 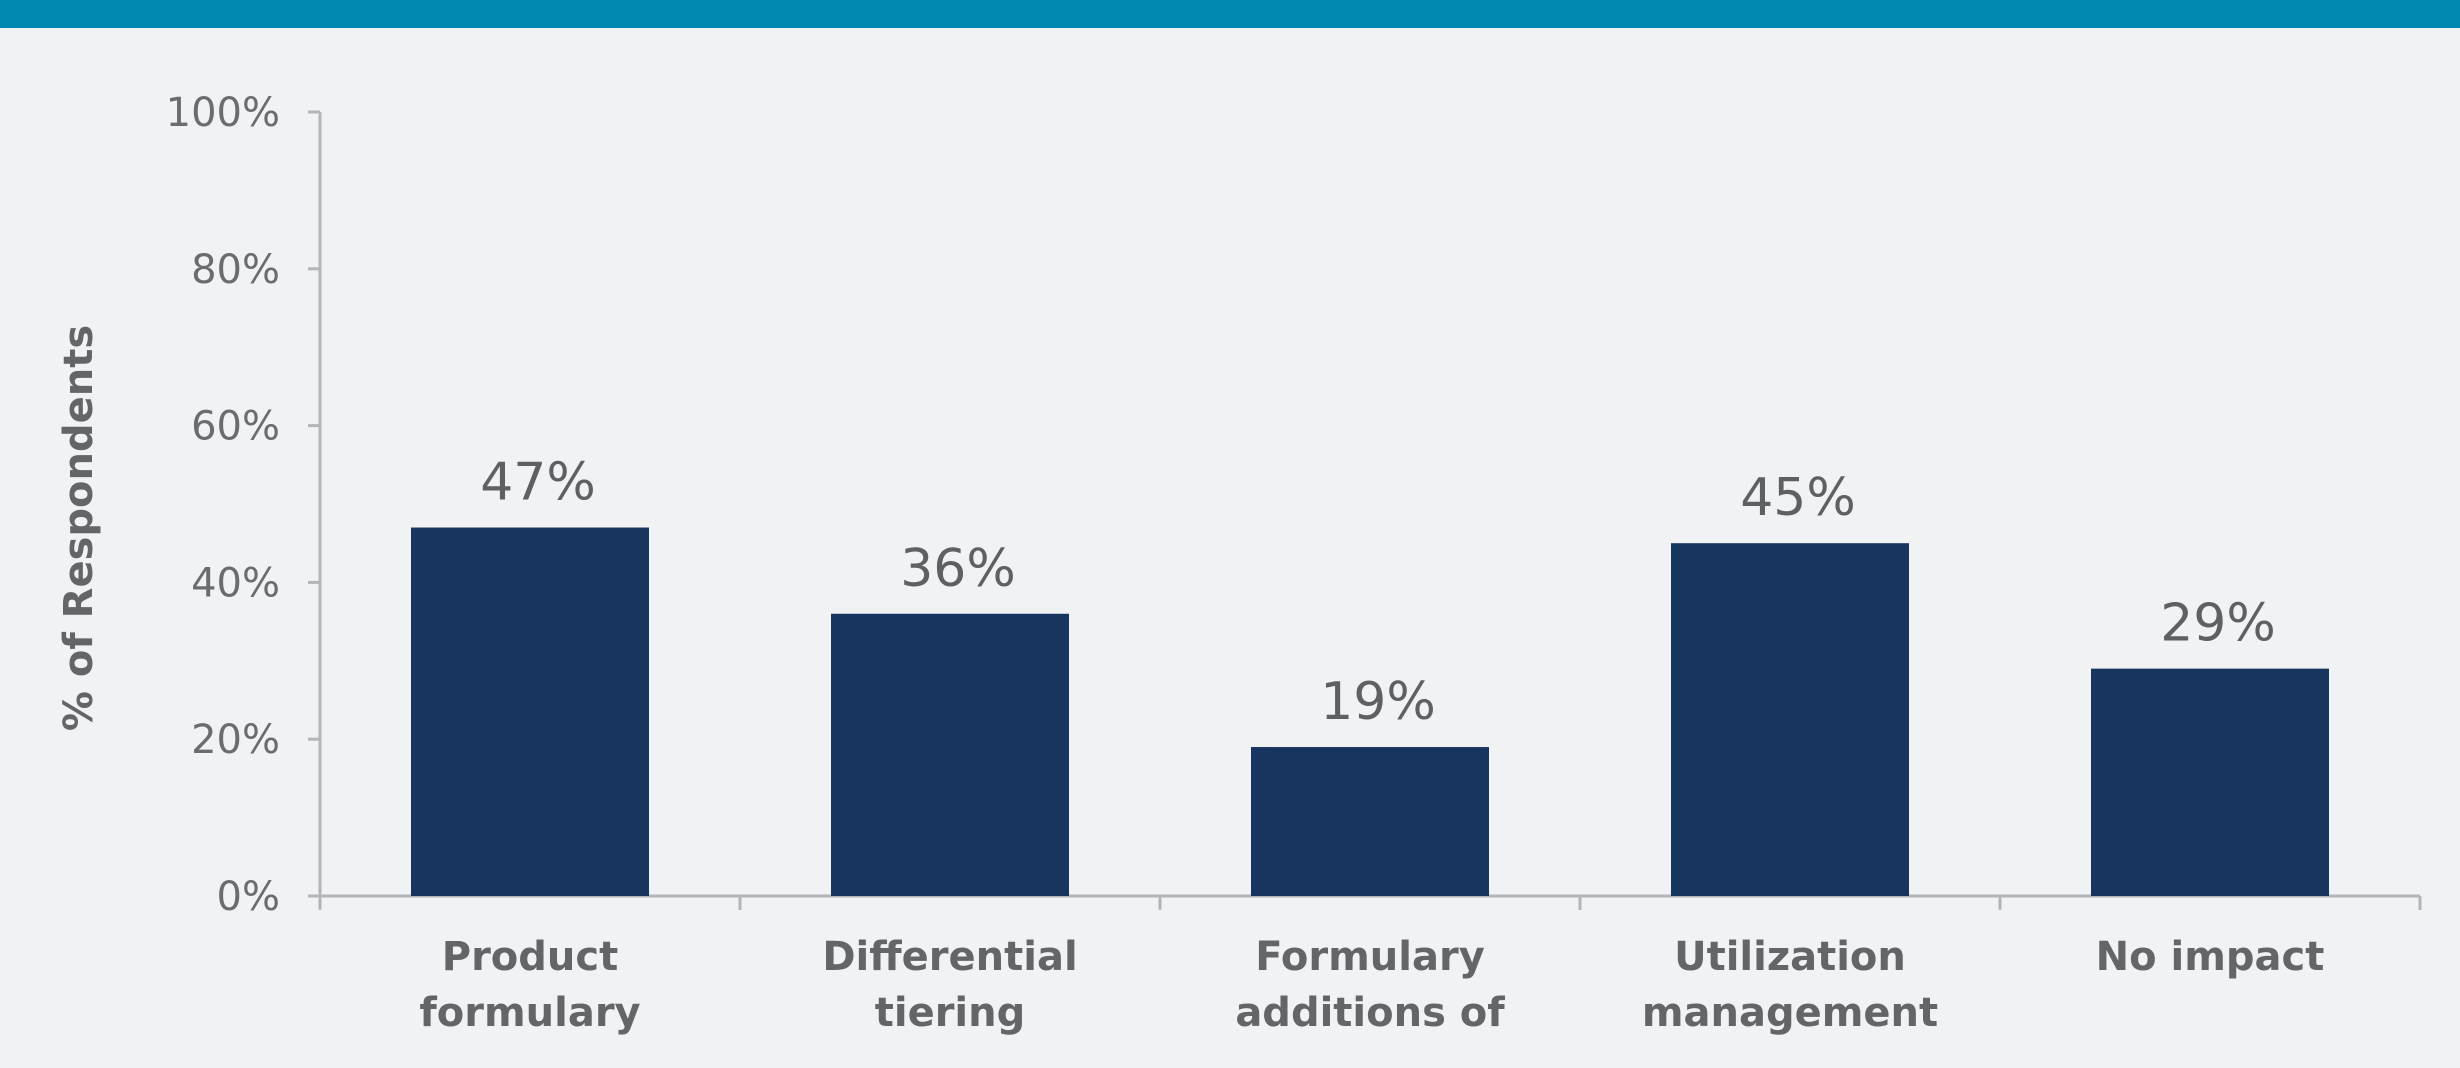 What do you see at coordinates (1230, 14) in the screenshot?
I see `top-accent-bar` at bounding box center [1230, 14].